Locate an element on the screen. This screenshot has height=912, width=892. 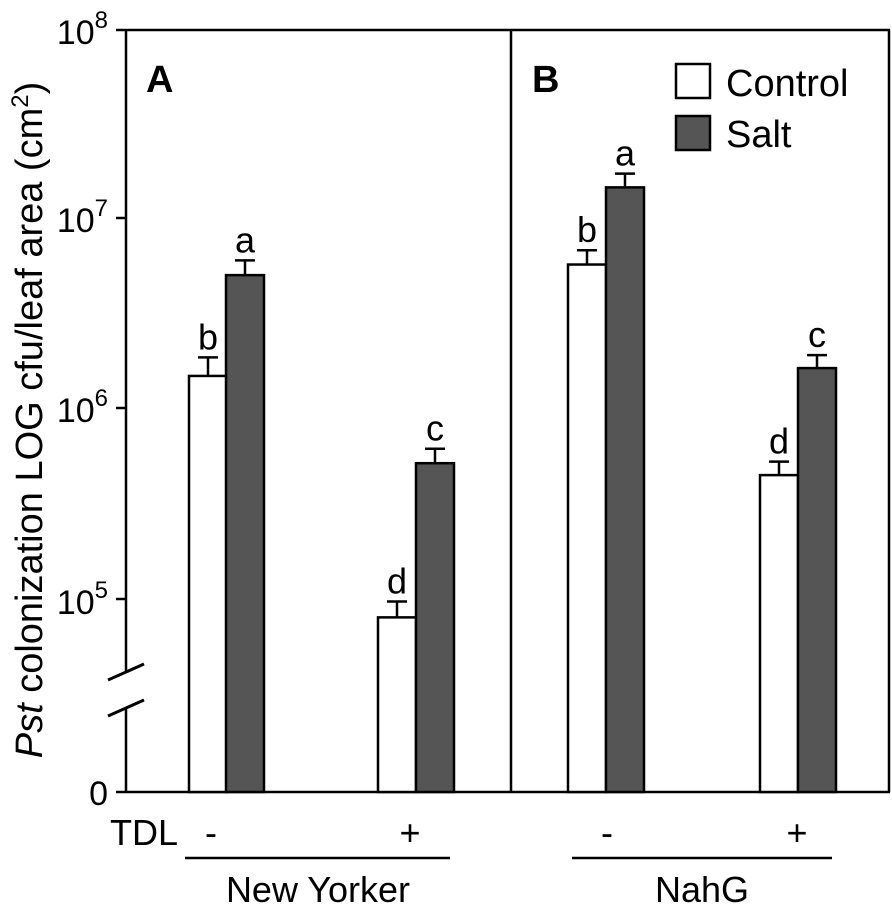
y-tick-label: 10⁵ is located at coordinates (82, 599).